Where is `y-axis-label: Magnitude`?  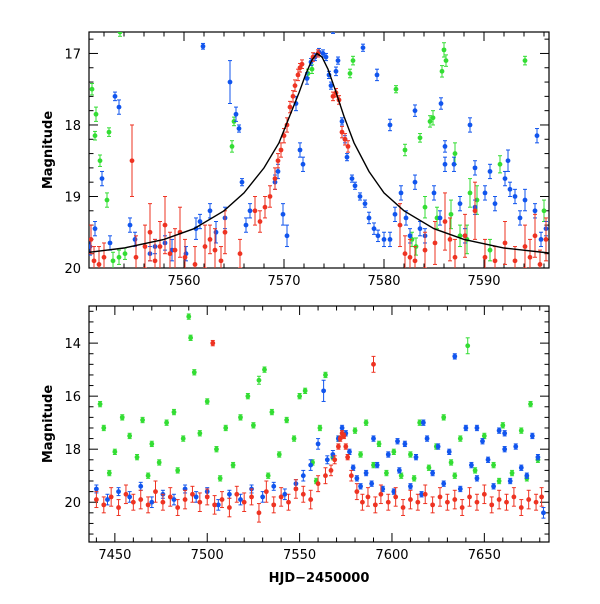
y-axis-label: Magnitude is located at coordinates (48, 150).